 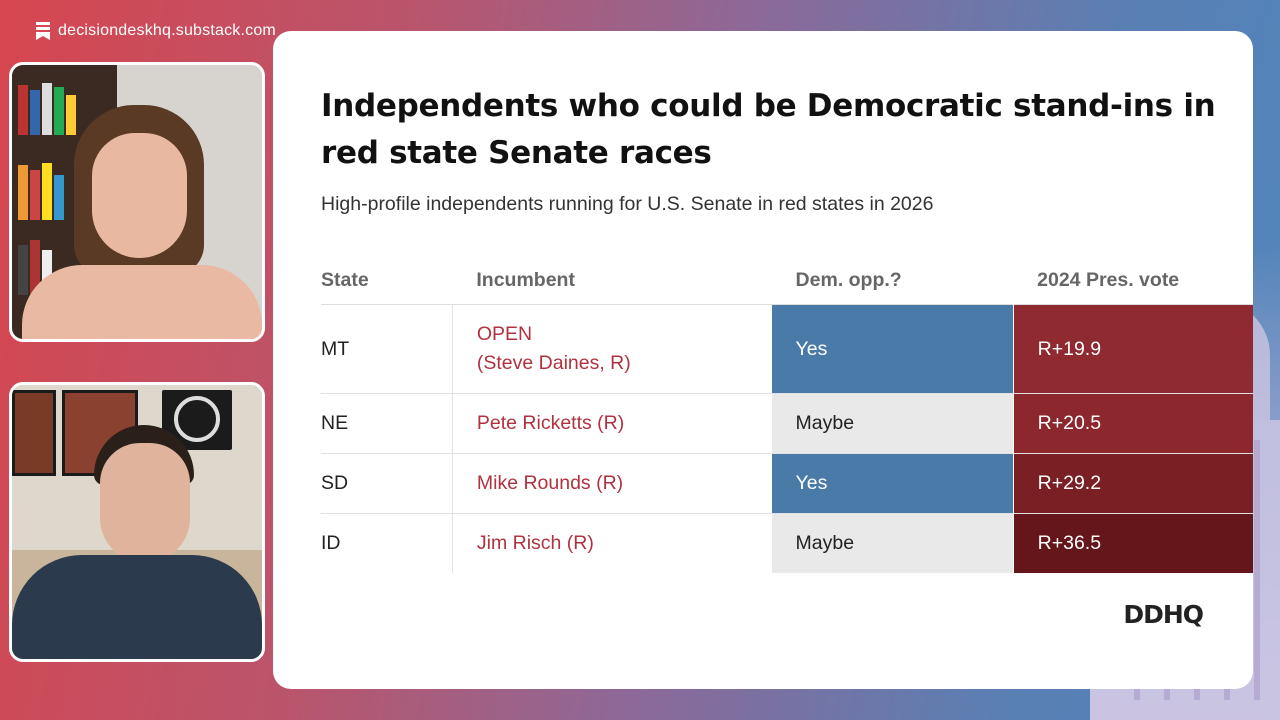 What do you see at coordinates (525, 279) in the screenshot?
I see `header-incumbent: Incumbent` at bounding box center [525, 279].